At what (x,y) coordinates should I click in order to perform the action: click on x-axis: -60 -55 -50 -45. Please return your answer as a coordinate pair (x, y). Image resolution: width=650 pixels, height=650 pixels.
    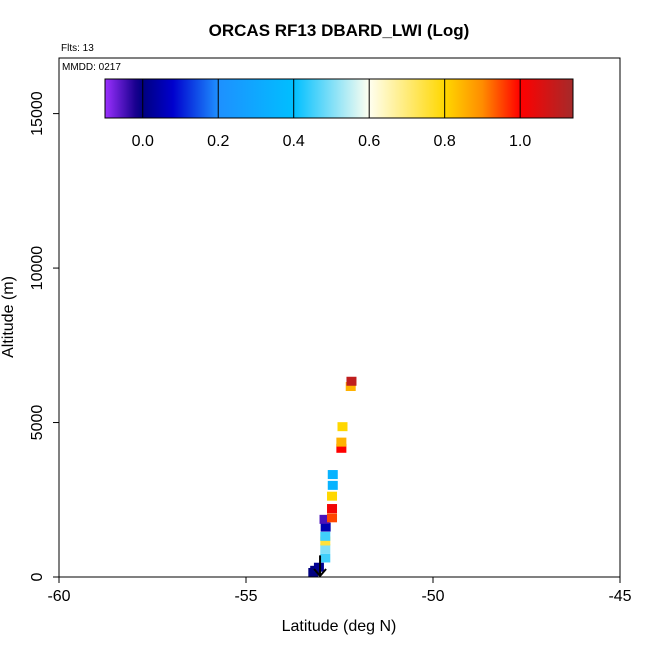
    Looking at the image, I should click on (339, 591).